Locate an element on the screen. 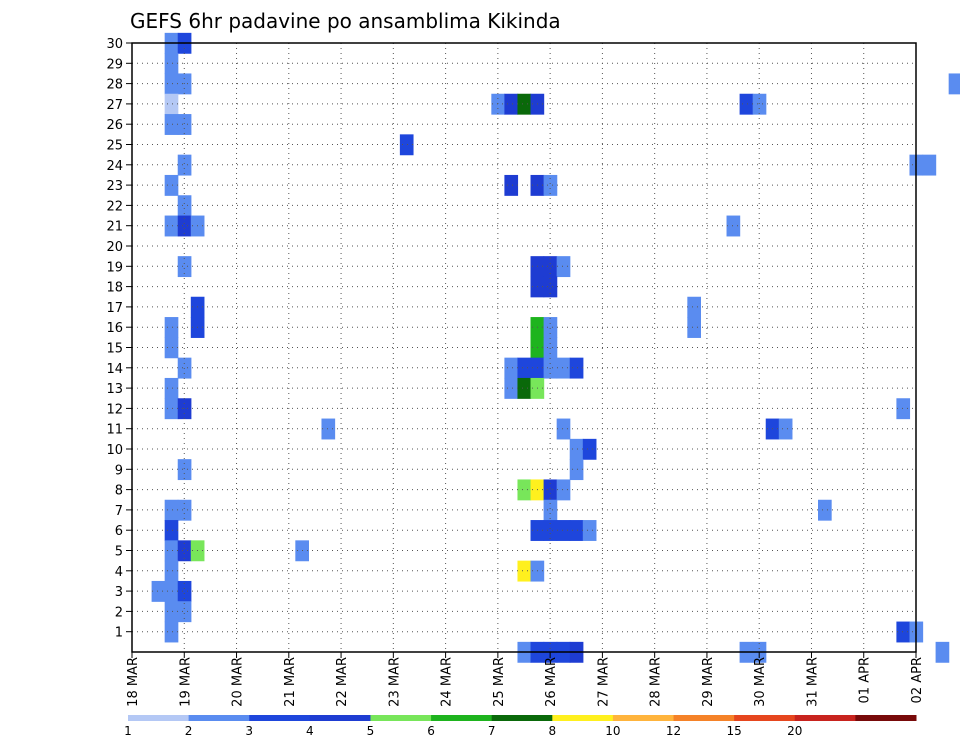  x-tick-label: 27 MAR is located at coordinates (603, 682).